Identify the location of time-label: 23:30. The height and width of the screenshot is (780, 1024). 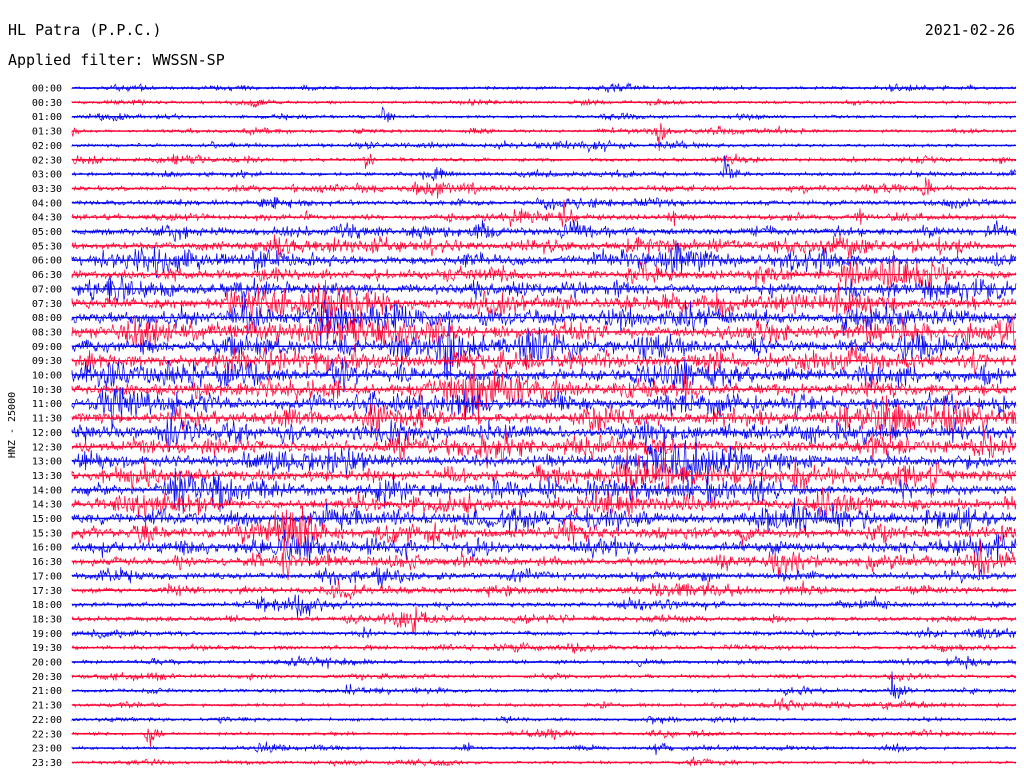
(47, 763).